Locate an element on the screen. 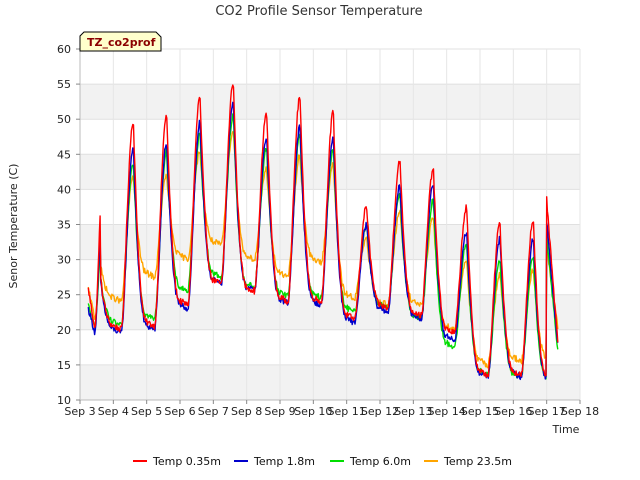  x-tick-label: Sep 8 is located at coordinates (246, 411).